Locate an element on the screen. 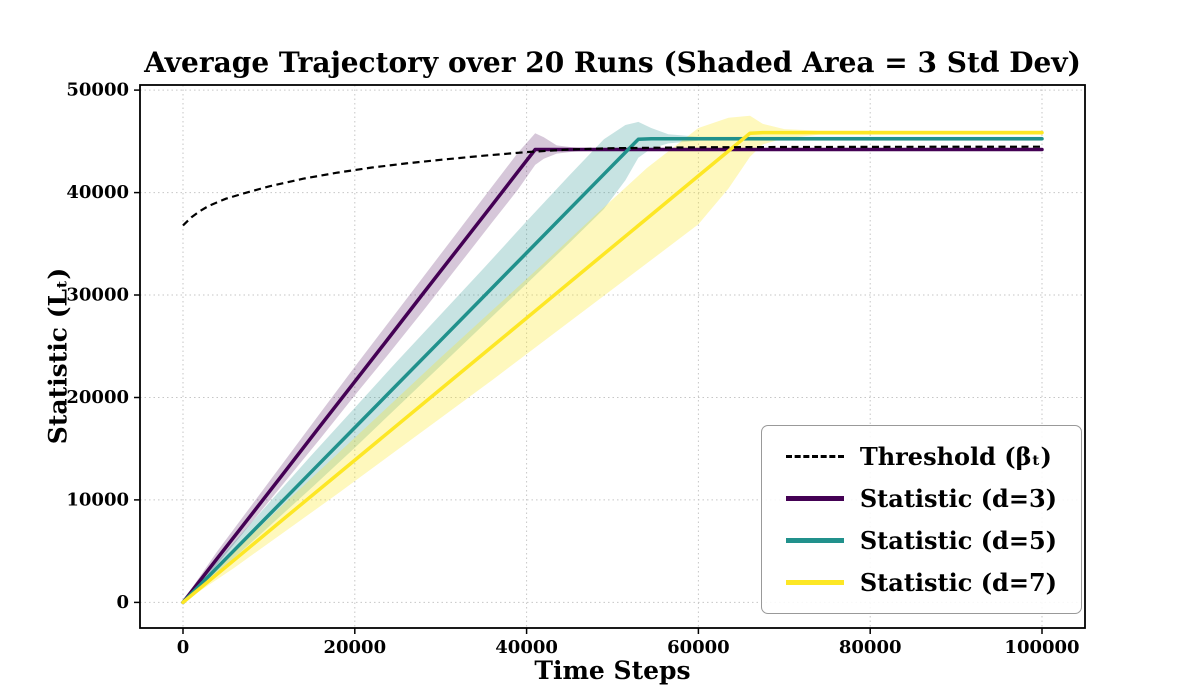 This screenshot has height=700, width=1200. y-tick-label: 0 is located at coordinates (122, 602).